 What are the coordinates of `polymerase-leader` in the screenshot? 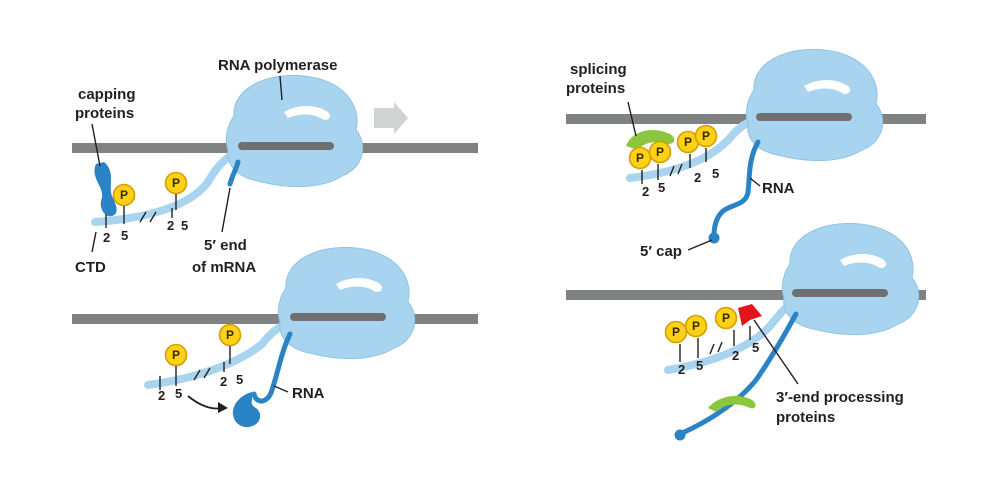 It's located at (281, 88).